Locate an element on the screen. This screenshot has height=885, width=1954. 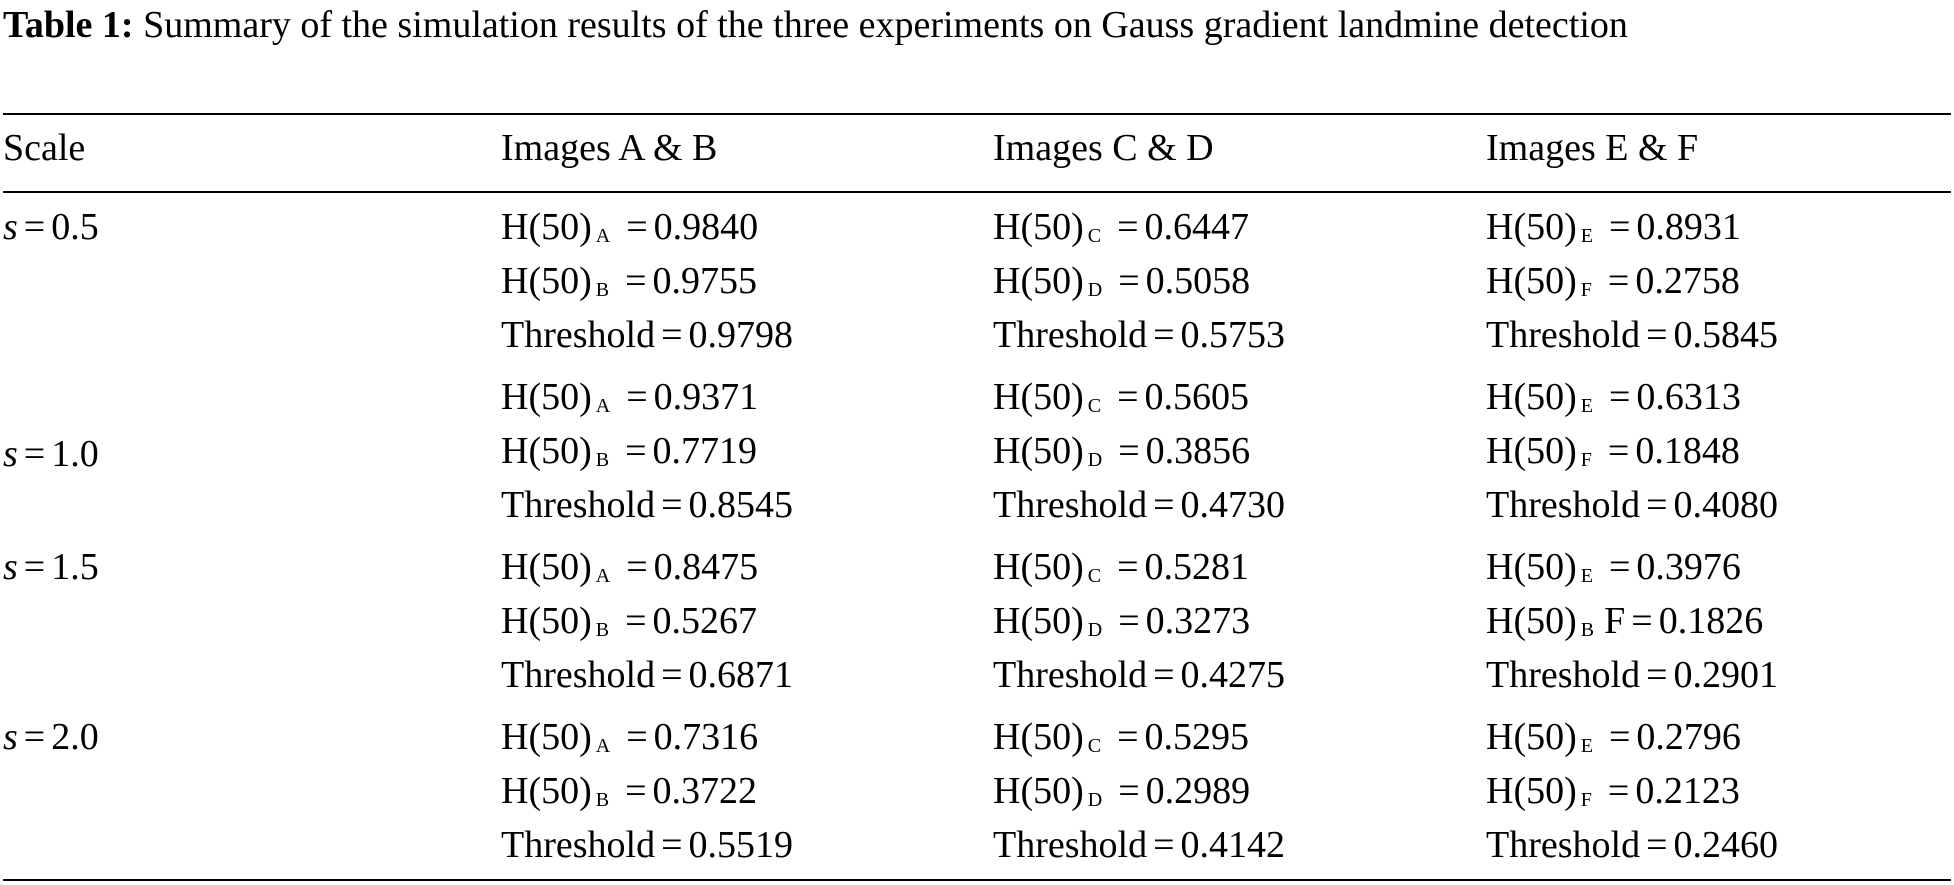
metric-value: 0.5058 is located at coordinates (1198, 281).